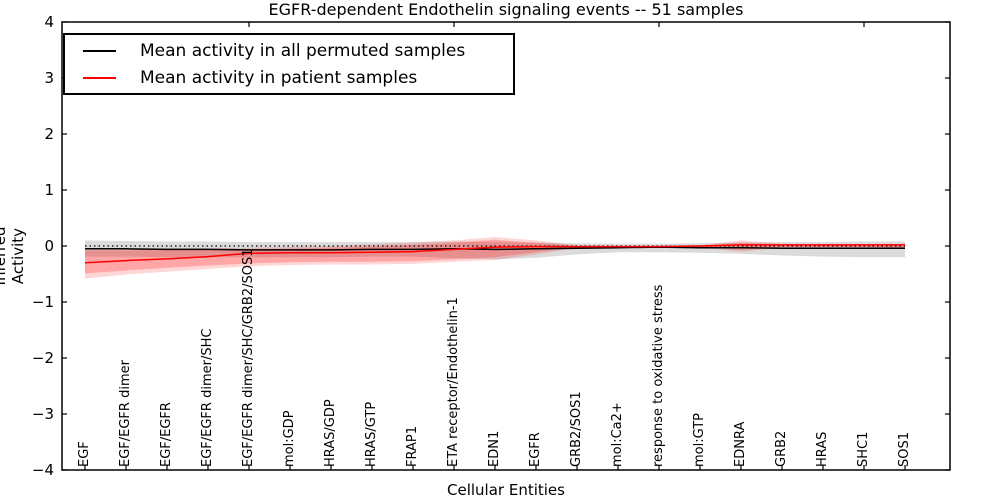 The image size is (1000, 500). Describe the element at coordinates (303, 50) in the screenshot. I see `legend-label-permuted: Mean activity in all permuted samples` at that location.